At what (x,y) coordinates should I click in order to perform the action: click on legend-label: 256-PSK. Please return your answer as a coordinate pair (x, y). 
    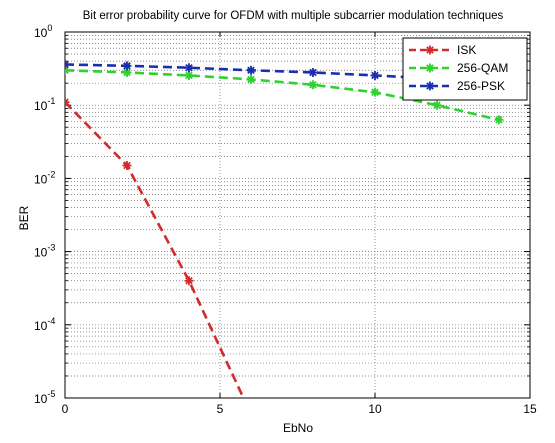
    Looking at the image, I should click on (481, 86).